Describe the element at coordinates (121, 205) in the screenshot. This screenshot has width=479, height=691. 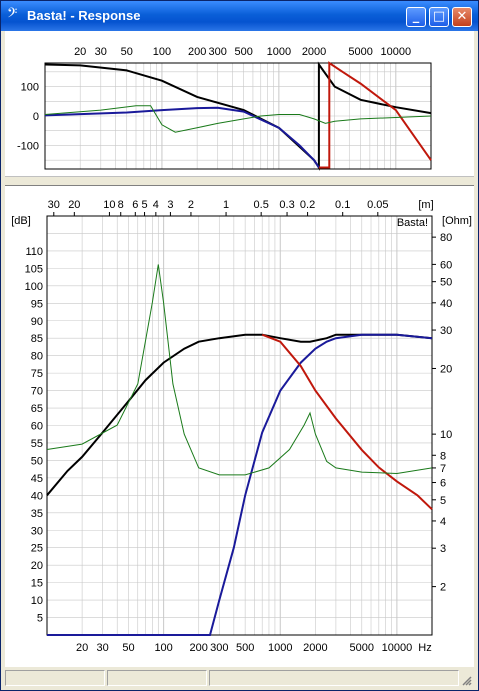
I see `wavelength-tick-label: 8` at that location.